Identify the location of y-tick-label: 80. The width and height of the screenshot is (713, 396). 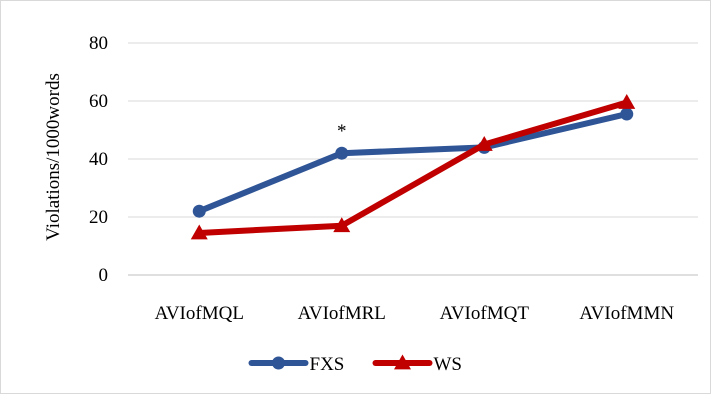
(98, 43).